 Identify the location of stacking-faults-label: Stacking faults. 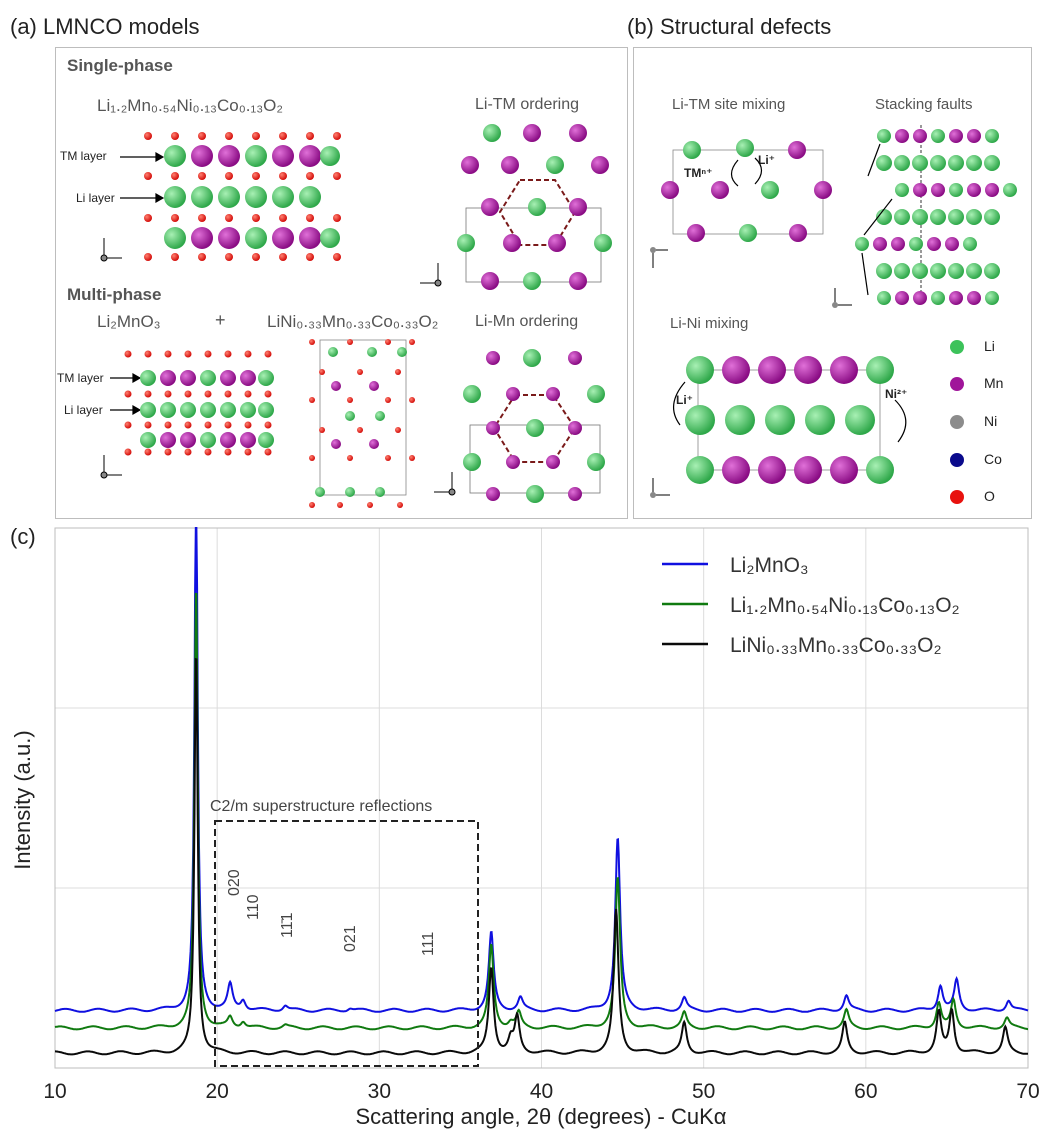
(924, 104).